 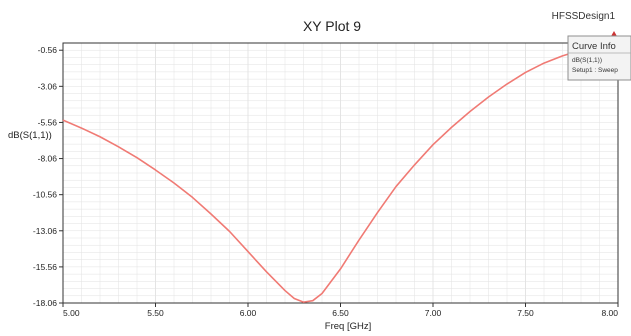 What do you see at coordinates (48, 159) in the screenshot?
I see `y-tick-label: -8.06` at bounding box center [48, 159].